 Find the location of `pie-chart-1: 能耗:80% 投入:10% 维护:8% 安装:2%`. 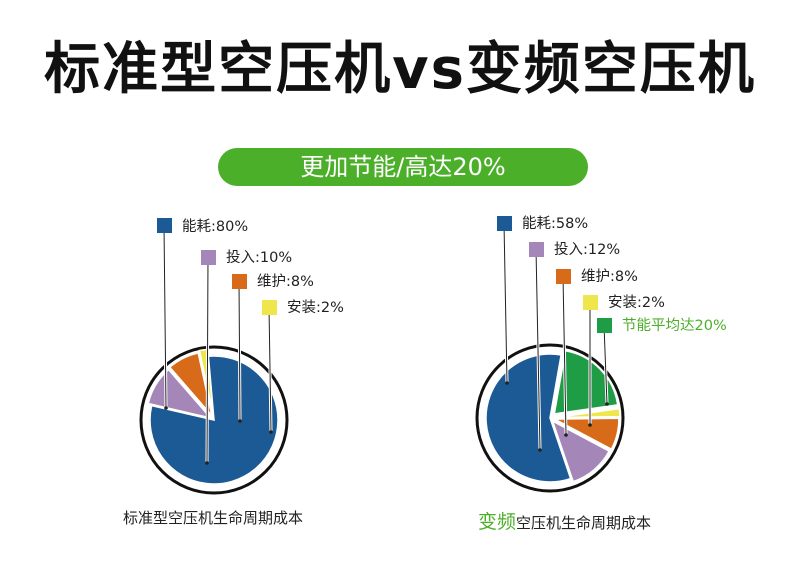

pie-chart-1: 能耗:80% 投入:10% 维护:8% 安装:2% is located at coordinates (241, 356).